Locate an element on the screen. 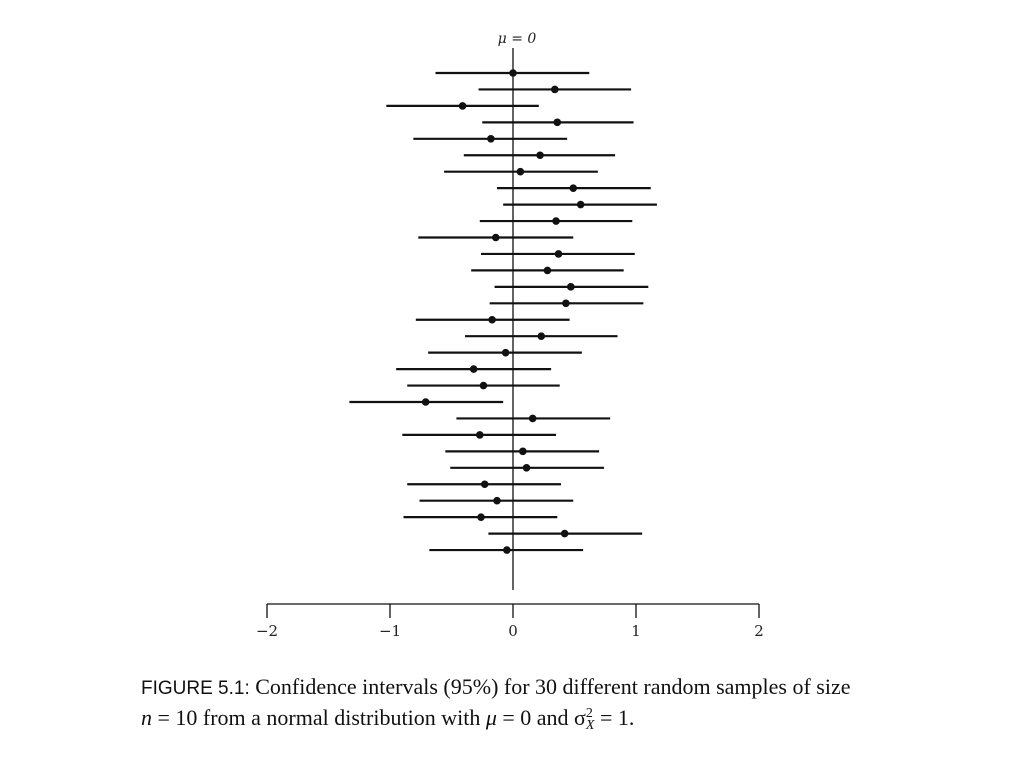  x-tick-label-4: 2 is located at coordinates (759, 631).